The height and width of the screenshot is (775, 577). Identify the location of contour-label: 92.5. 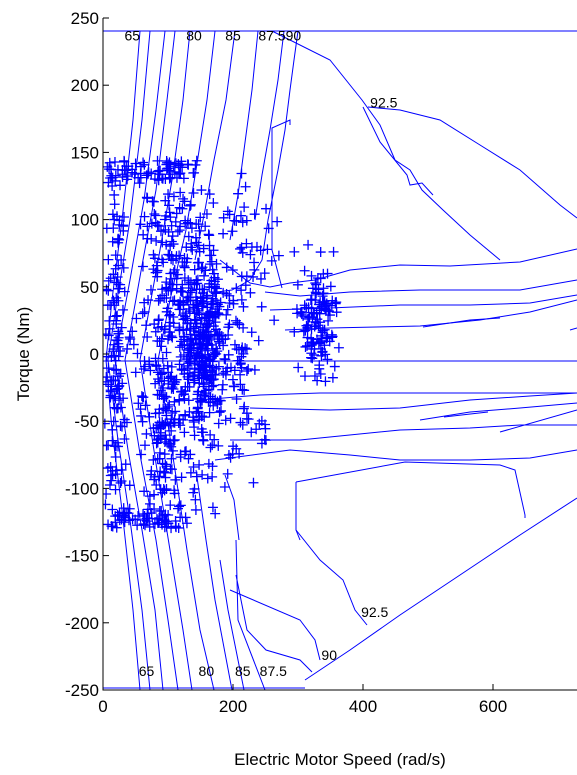
(383, 103).